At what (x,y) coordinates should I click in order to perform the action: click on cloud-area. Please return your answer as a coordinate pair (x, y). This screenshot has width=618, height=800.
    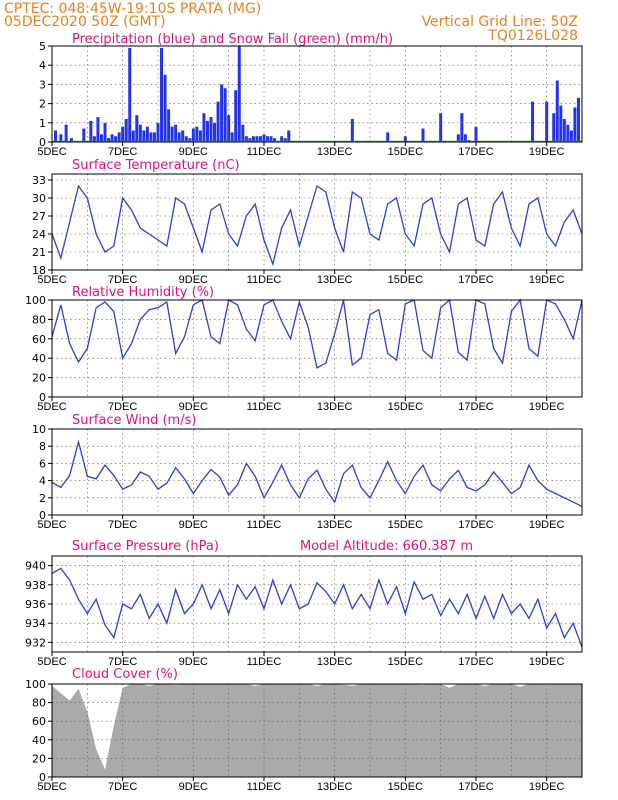
    Looking at the image, I should click on (317, 730).